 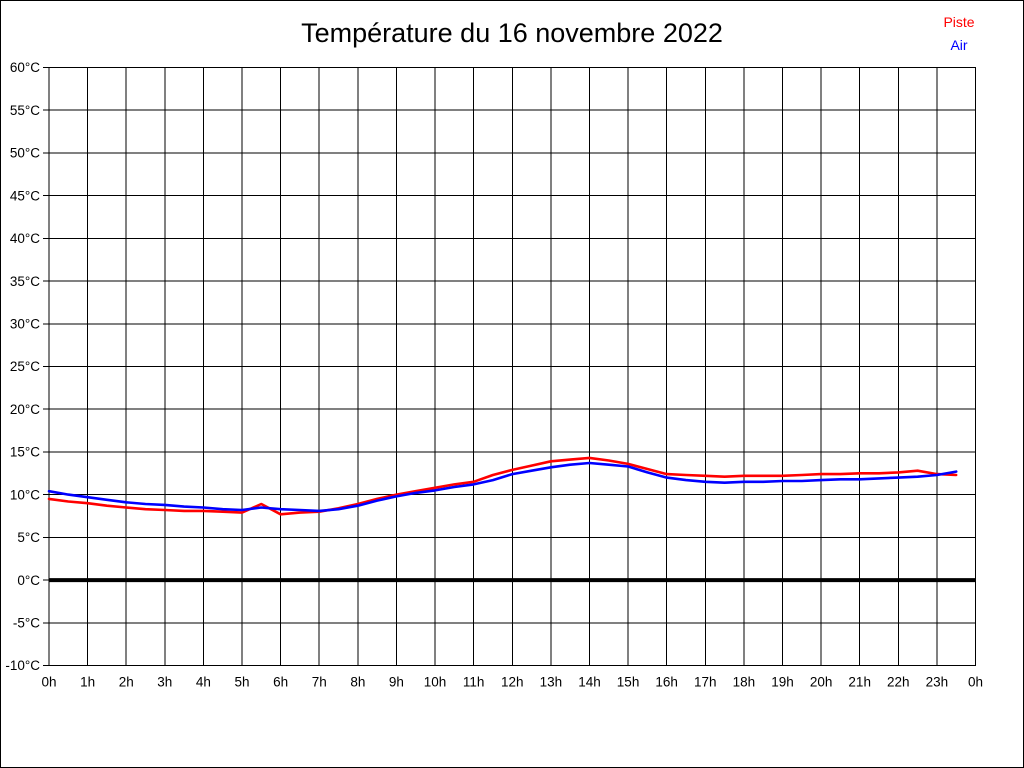 I want to click on y-tick-label: 20°C, so click(x=25, y=409).